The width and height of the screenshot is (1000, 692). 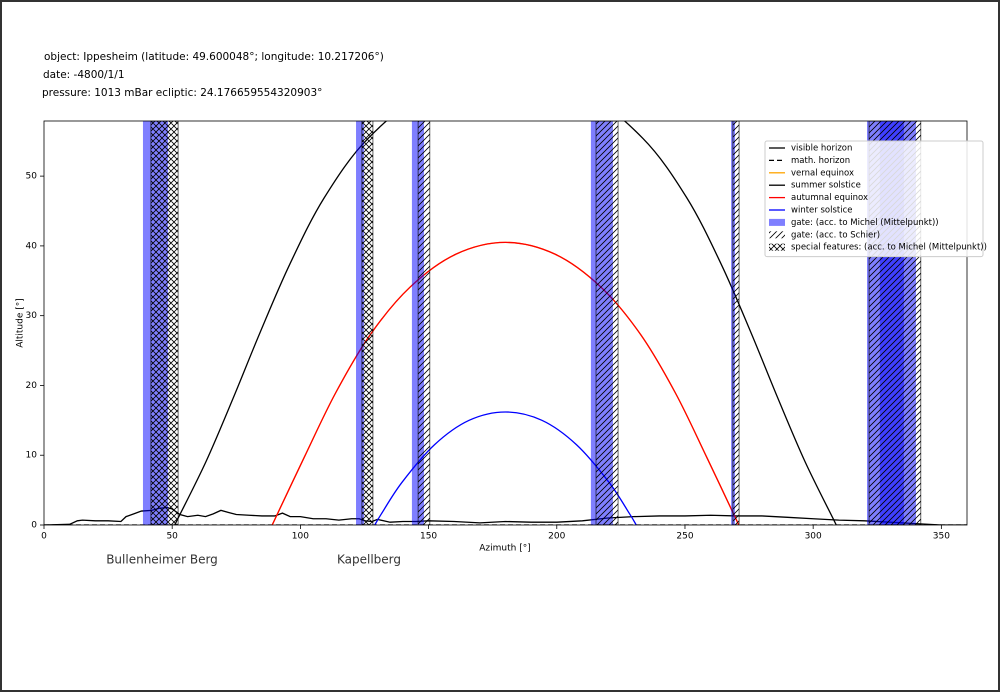 What do you see at coordinates (428, 537) in the screenshot?
I see `x-tick-label: 150` at bounding box center [428, 537].